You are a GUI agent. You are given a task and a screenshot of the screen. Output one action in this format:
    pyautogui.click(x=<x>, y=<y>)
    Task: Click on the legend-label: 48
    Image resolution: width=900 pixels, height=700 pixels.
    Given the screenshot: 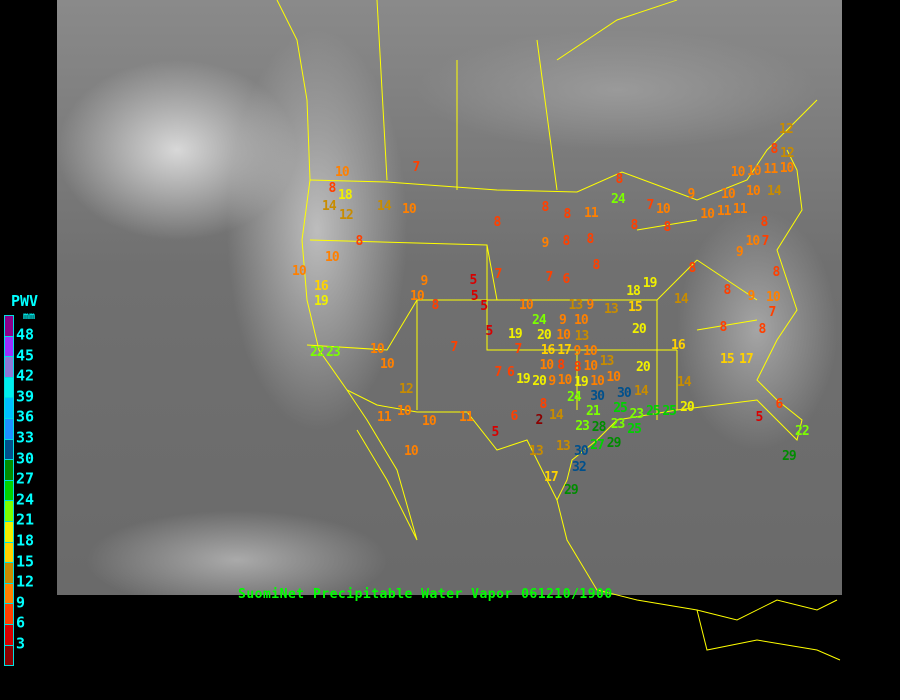 What is the action you would take?
    pyautogui.click(x=25, y=334)
    